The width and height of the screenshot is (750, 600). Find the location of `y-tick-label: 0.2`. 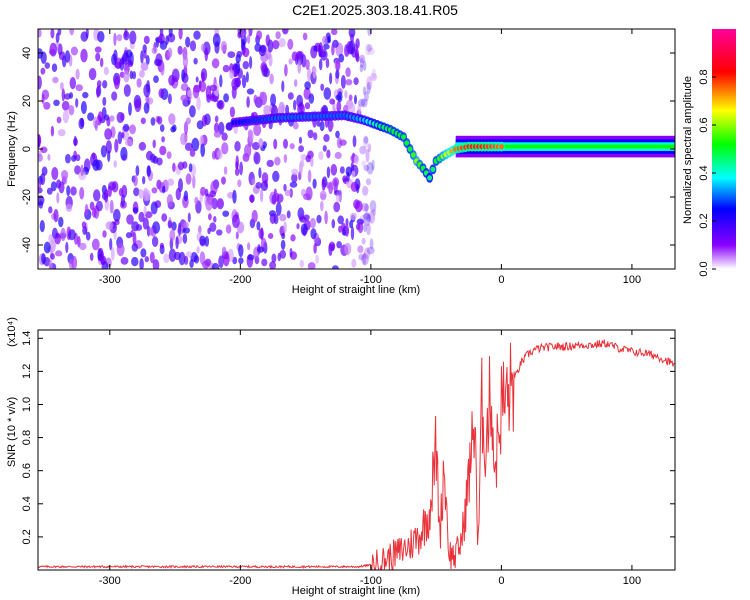

y-tick-label: 0.2 is located at coordinates (27, 536).